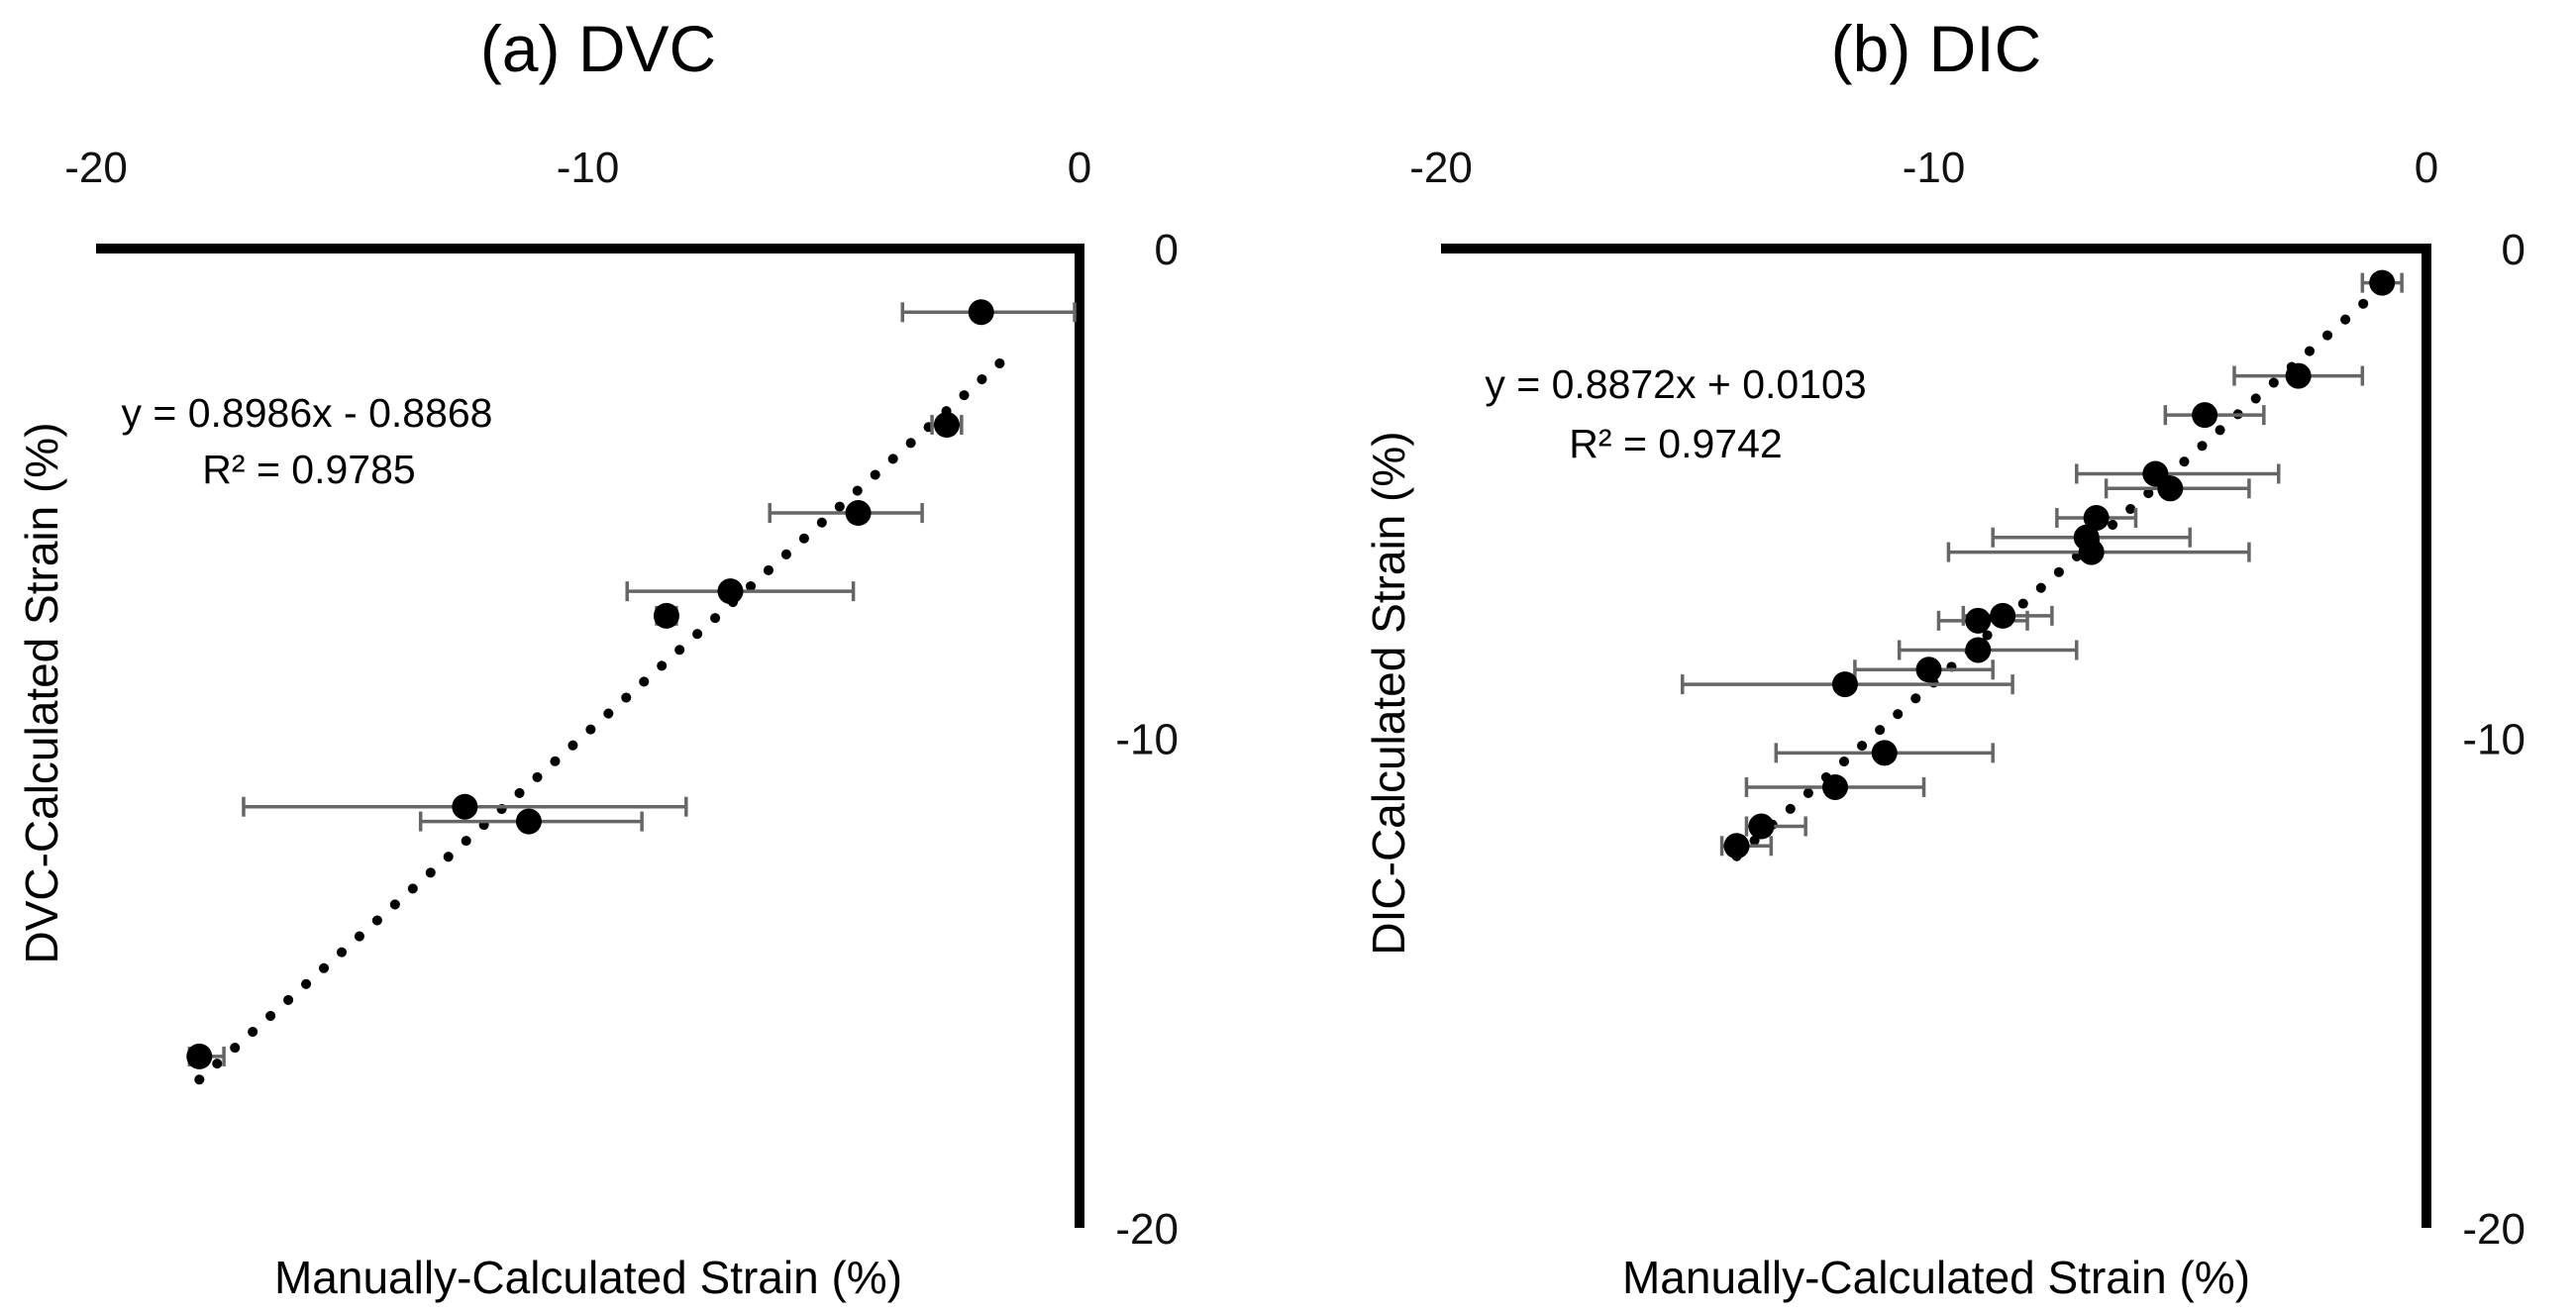 The image size is (2576, 1314). What do you see at coordinates (1675, 443) in the screenshot?
I see `r-squared-label: R² = 0.9742` at bounding box center [1675, 443].